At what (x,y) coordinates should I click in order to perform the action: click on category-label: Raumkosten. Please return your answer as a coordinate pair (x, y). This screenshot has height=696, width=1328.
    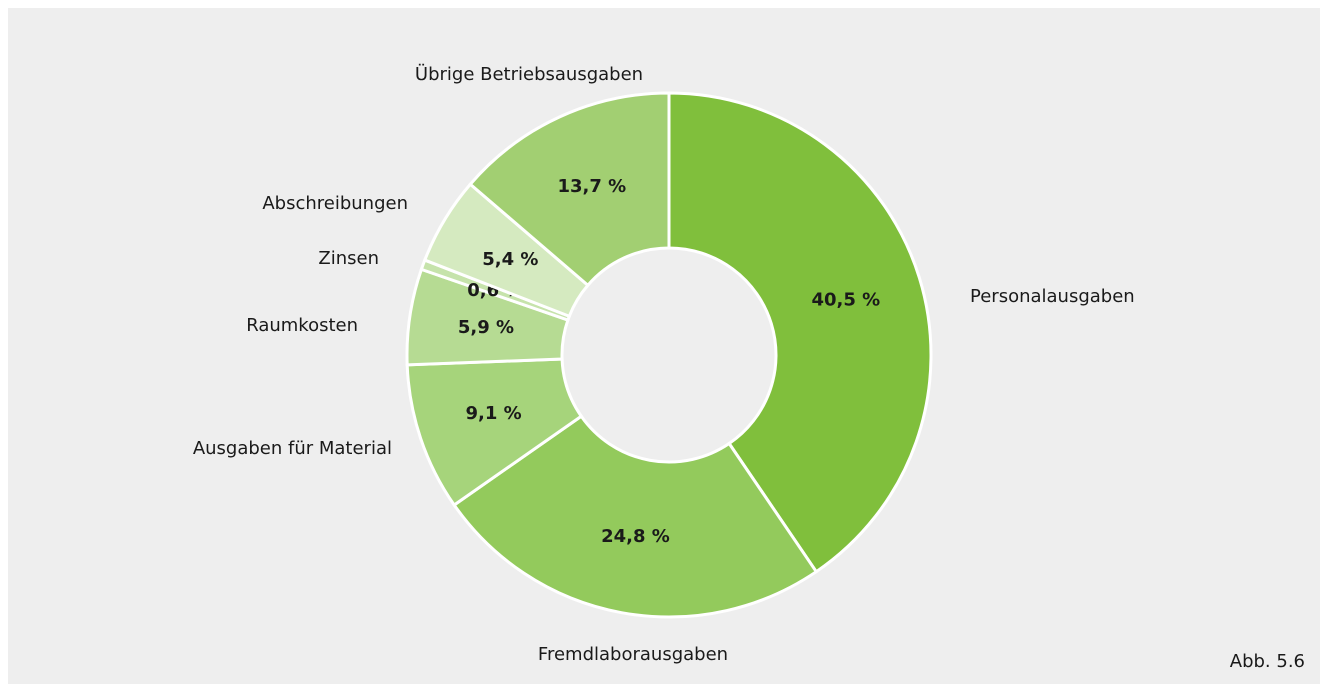
    Looking at the image, I should click on (302, 325).